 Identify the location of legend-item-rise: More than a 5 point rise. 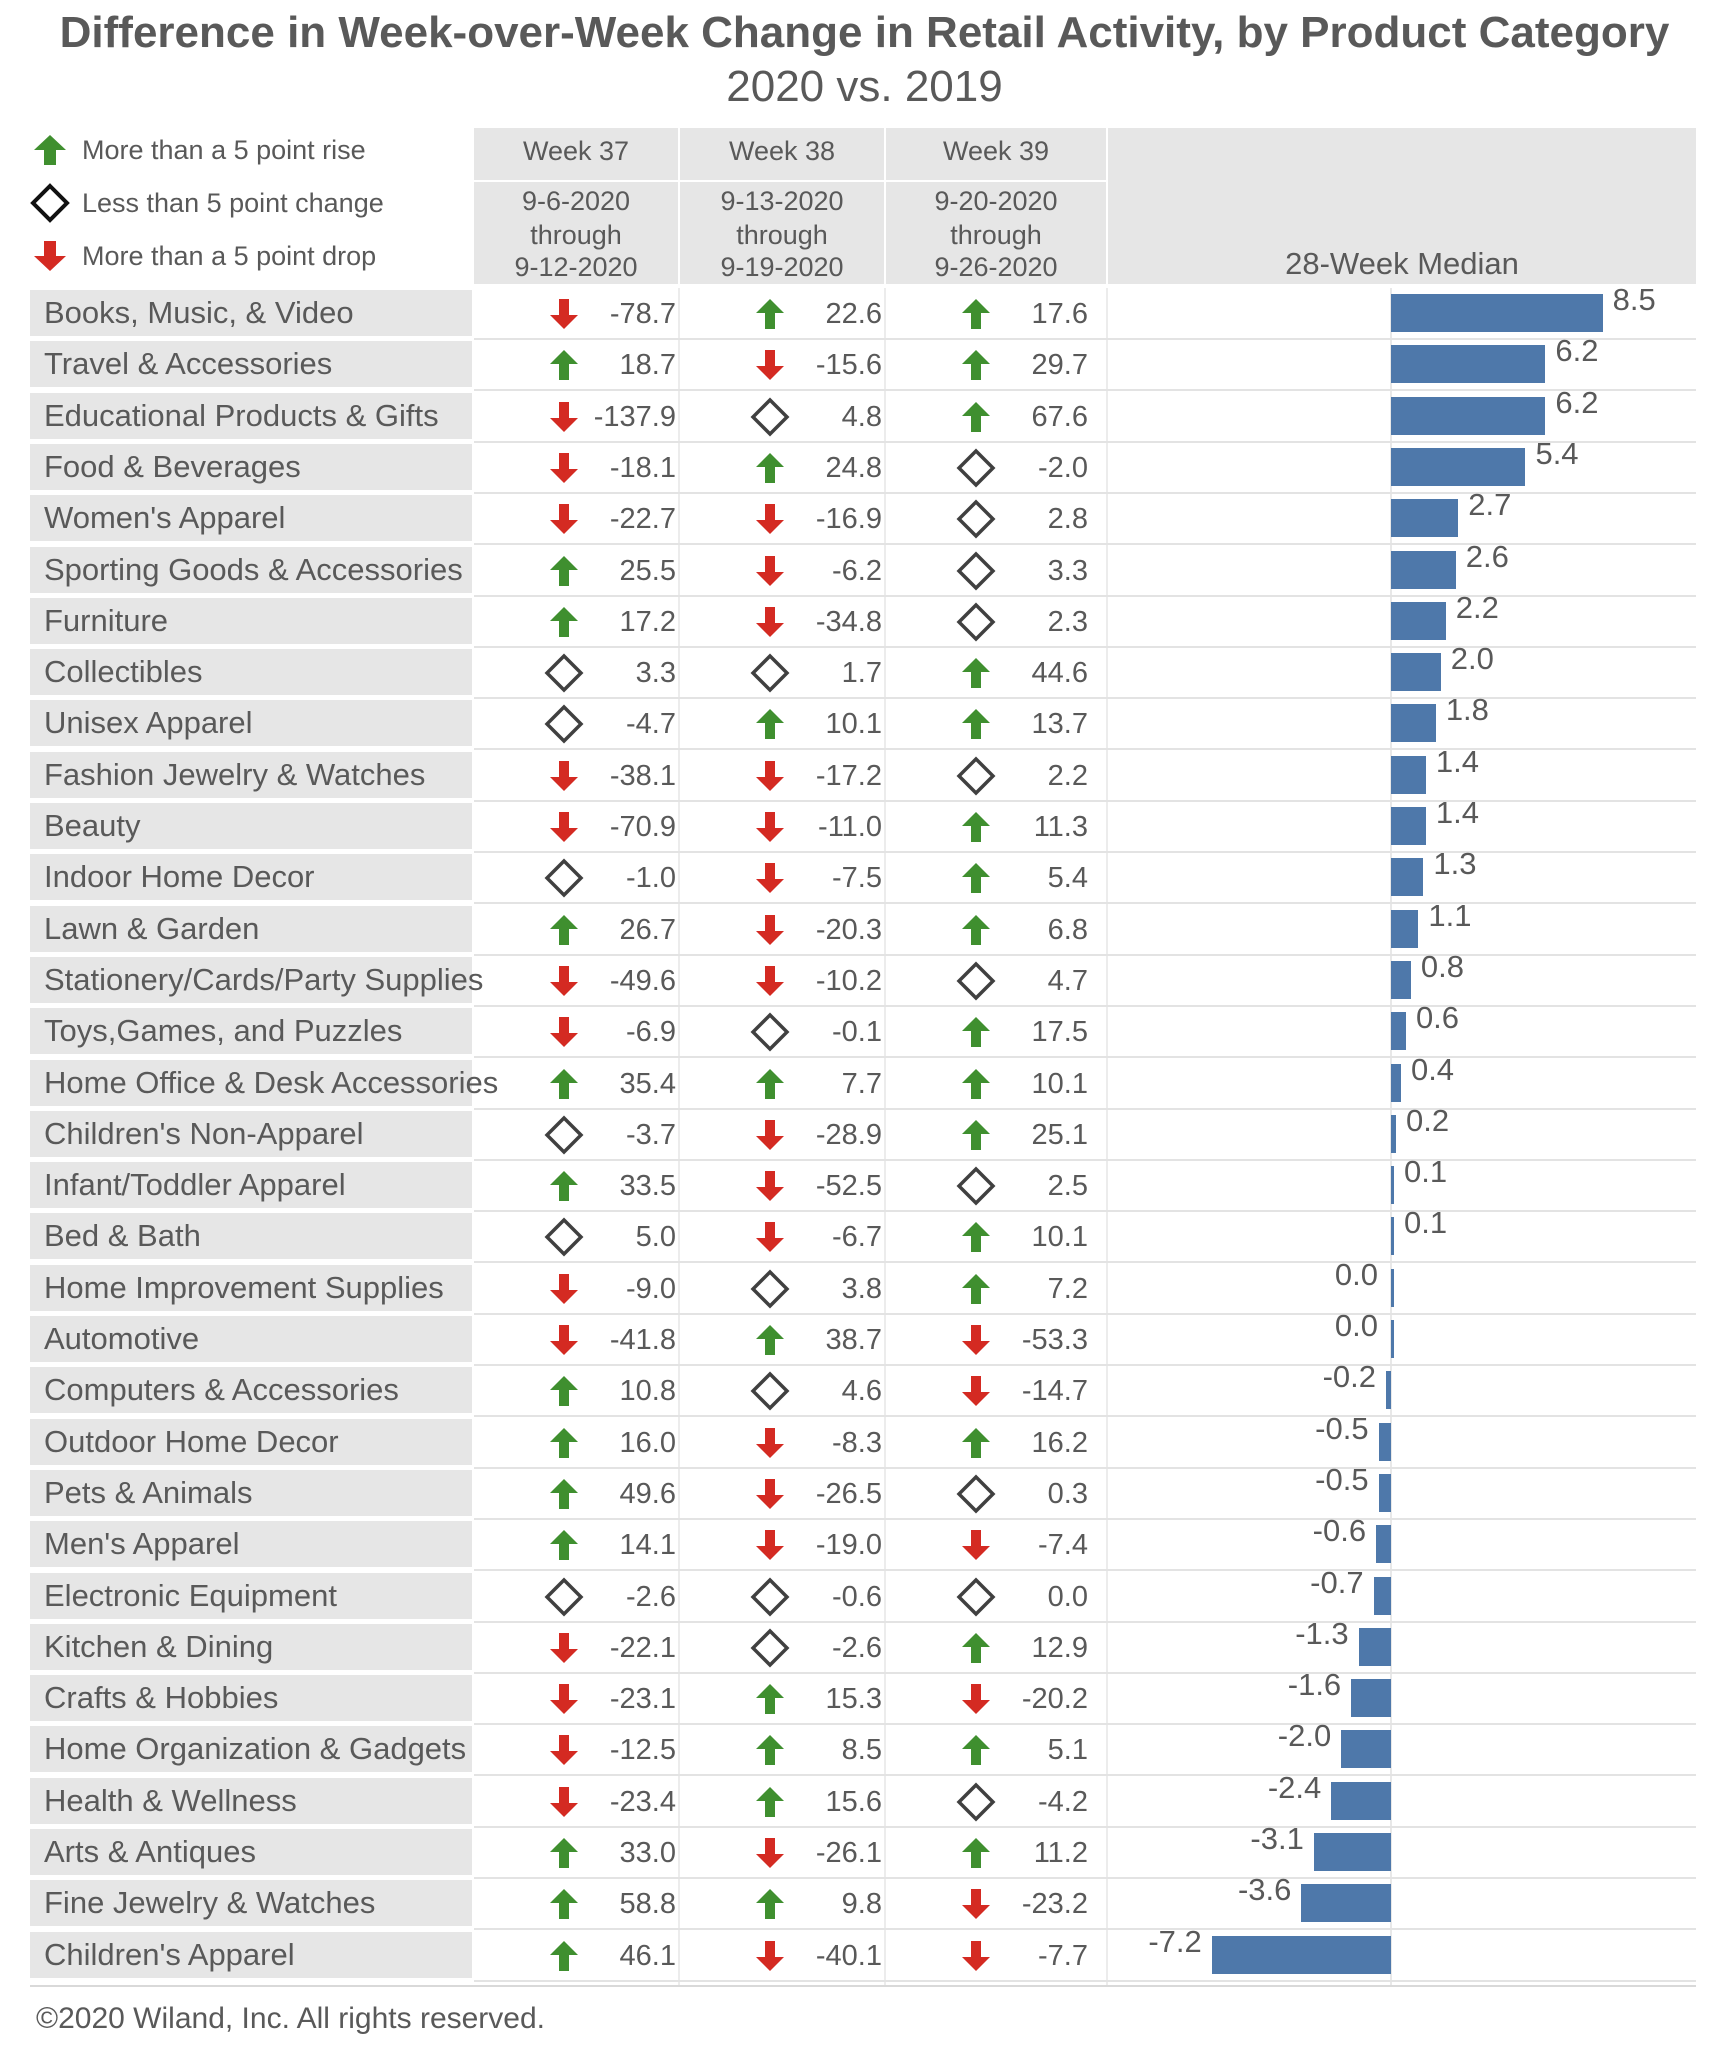
(198, 150).